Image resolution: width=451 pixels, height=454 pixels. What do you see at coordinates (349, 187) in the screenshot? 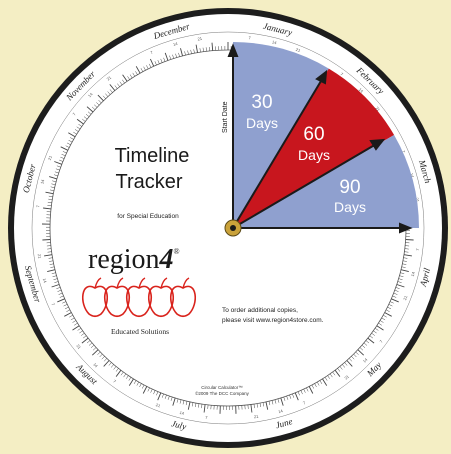
I see `wedge-90-number: 90` at bounding box center [349, 187].